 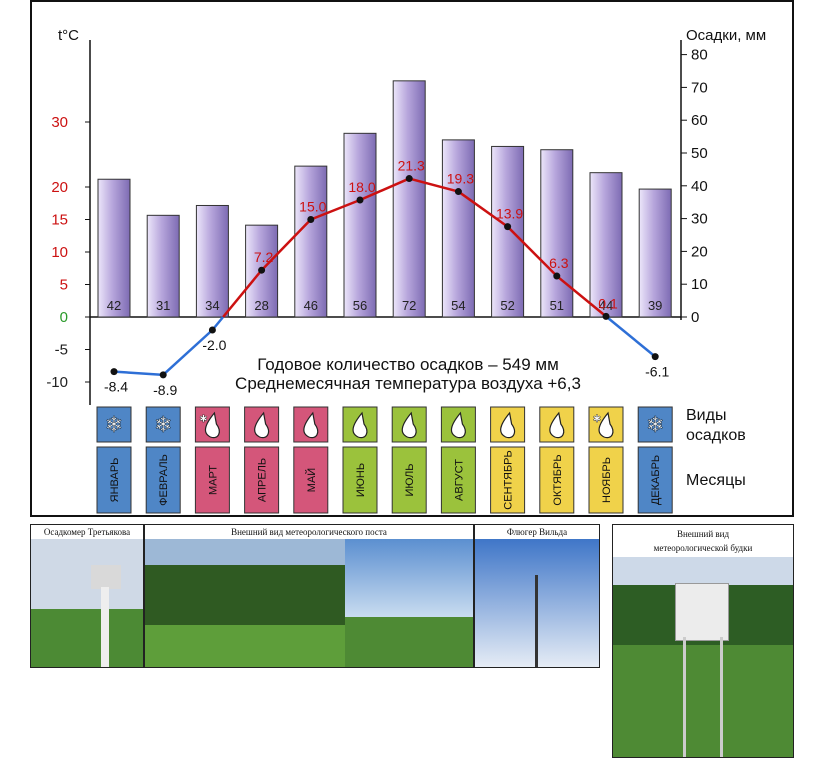 I want to click on precip-tick-label: 80, so click(x=699, y=55).